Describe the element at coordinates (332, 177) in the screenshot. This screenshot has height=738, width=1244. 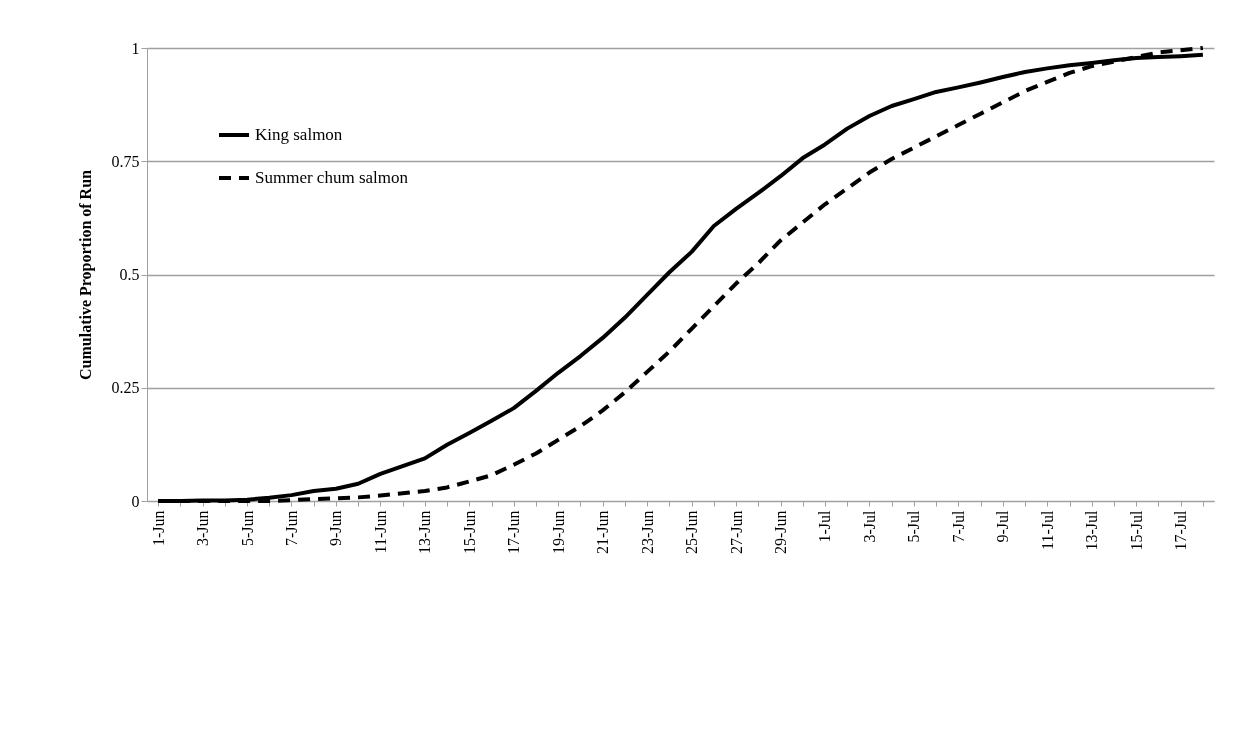
I see `legend-label: Summer chum salmon` at that location.